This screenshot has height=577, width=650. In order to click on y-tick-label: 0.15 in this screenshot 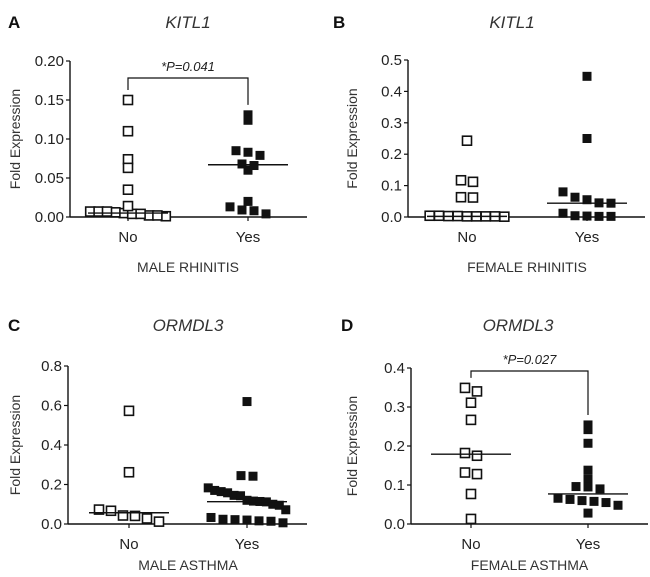, I will do `click(49, 100)`.